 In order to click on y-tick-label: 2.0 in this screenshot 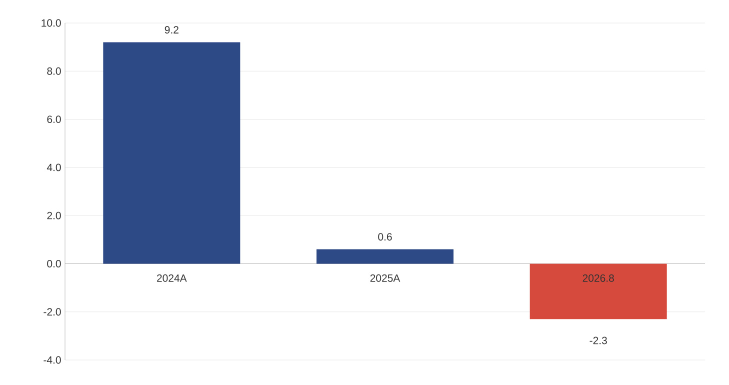, I will do `click(54, 216)`.